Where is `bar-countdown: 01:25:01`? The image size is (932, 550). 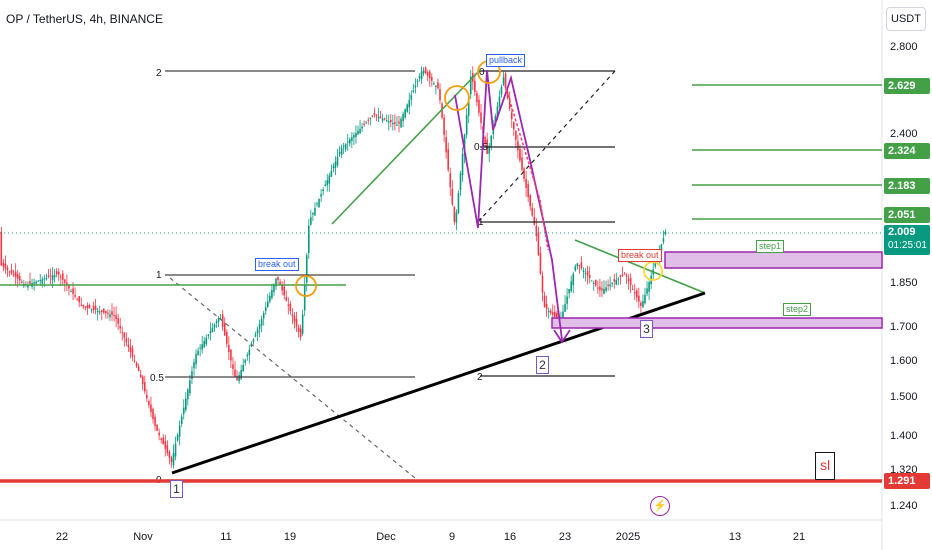
bar-countdown: 01:25:01 is located at coordinates (907, 245).